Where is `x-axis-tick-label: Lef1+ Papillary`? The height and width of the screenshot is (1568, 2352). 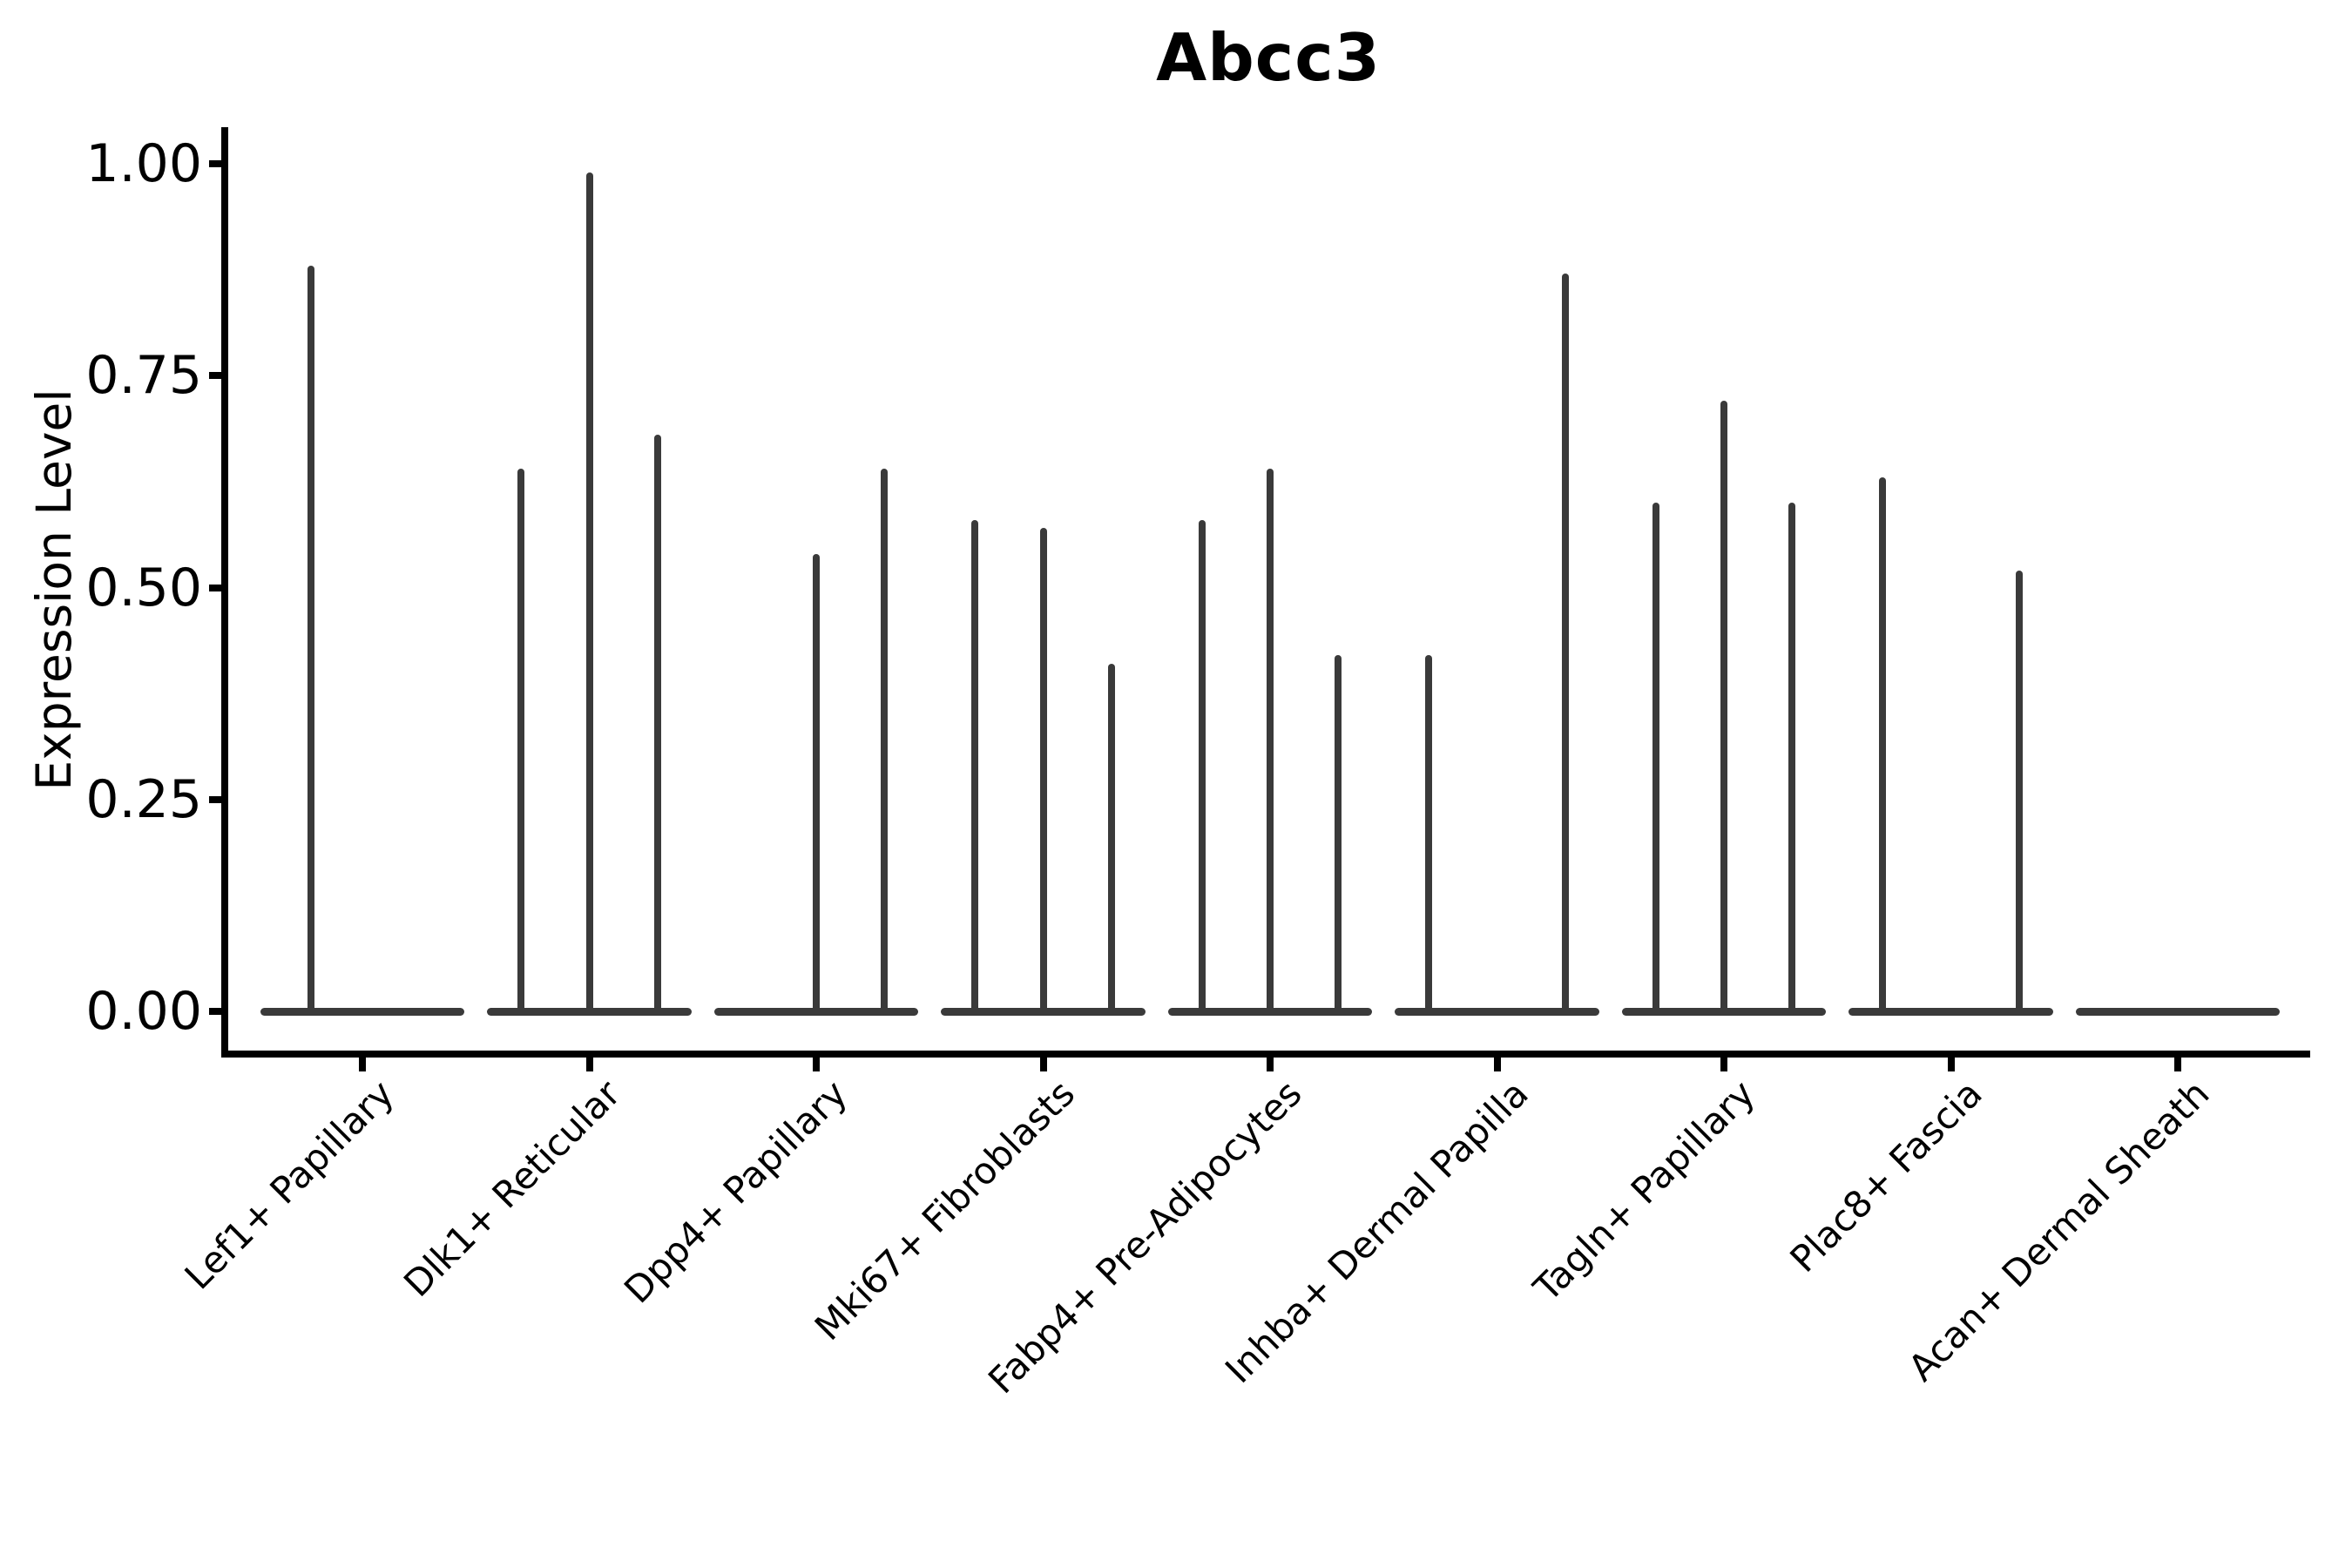 x-axis-tick-label: Lef1+ Papillary is located at coordinates (289, 1184).